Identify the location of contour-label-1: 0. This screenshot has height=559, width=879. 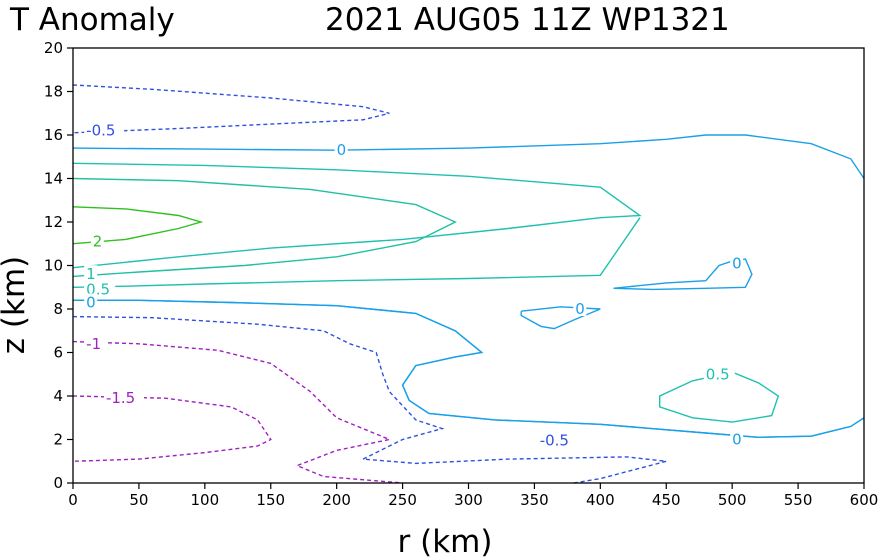
(342, 150).